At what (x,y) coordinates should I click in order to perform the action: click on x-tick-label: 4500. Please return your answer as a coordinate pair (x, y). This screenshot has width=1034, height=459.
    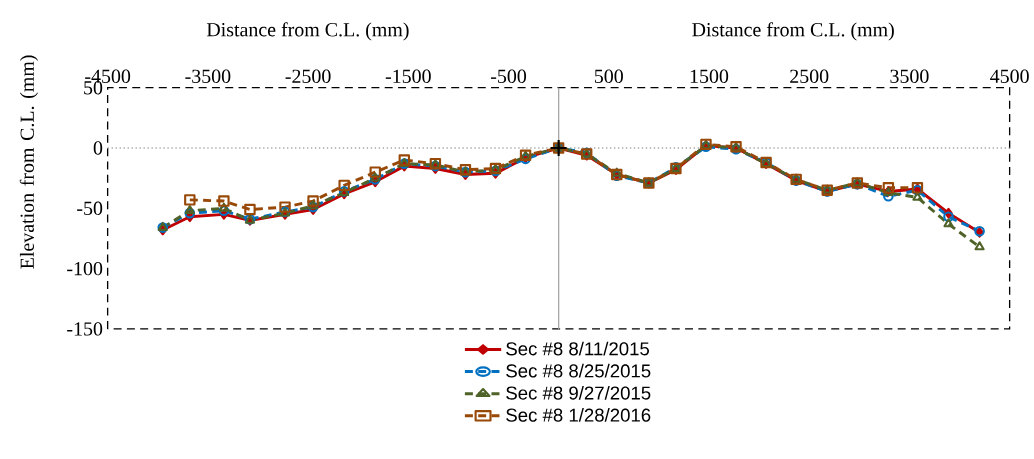
    Looking at the image, I should click on (1009, 76).